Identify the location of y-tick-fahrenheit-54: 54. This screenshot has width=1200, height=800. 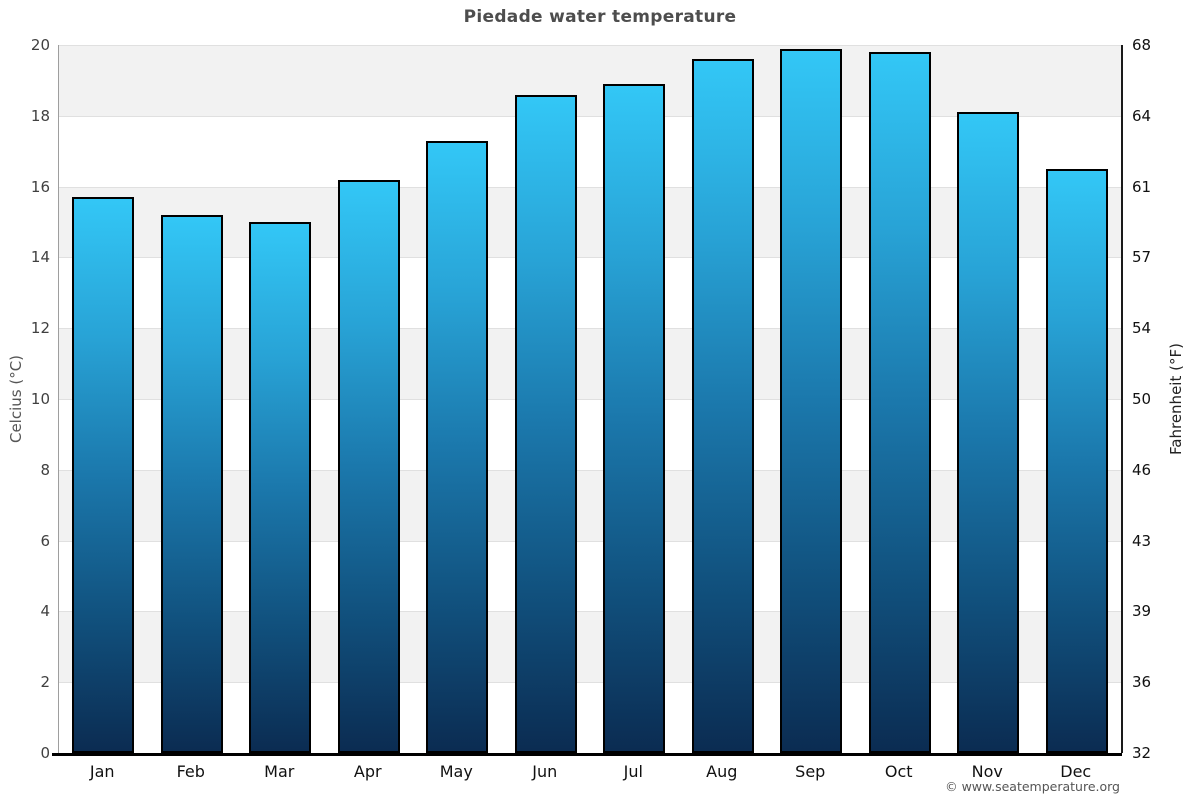
(1142, 328).